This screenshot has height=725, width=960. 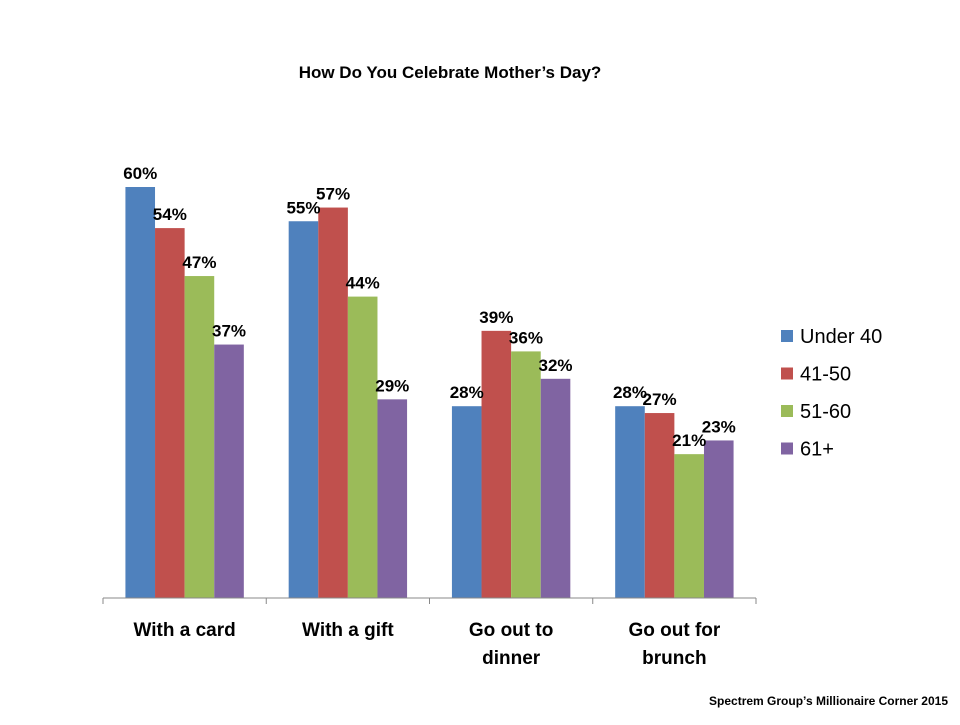 I want to click on category-label: With a card, so click(x=185, y=630).